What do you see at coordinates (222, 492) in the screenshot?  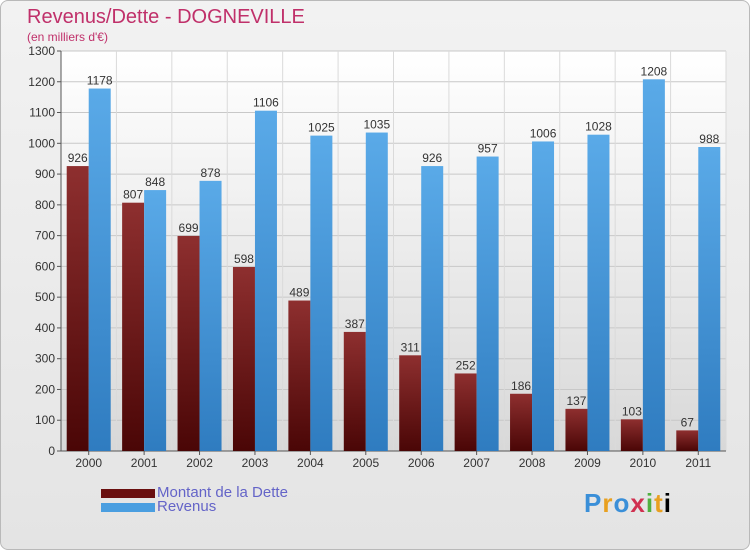 I see `legend-label-debt: Montant de la Dette` at bounding box center [222, 492].